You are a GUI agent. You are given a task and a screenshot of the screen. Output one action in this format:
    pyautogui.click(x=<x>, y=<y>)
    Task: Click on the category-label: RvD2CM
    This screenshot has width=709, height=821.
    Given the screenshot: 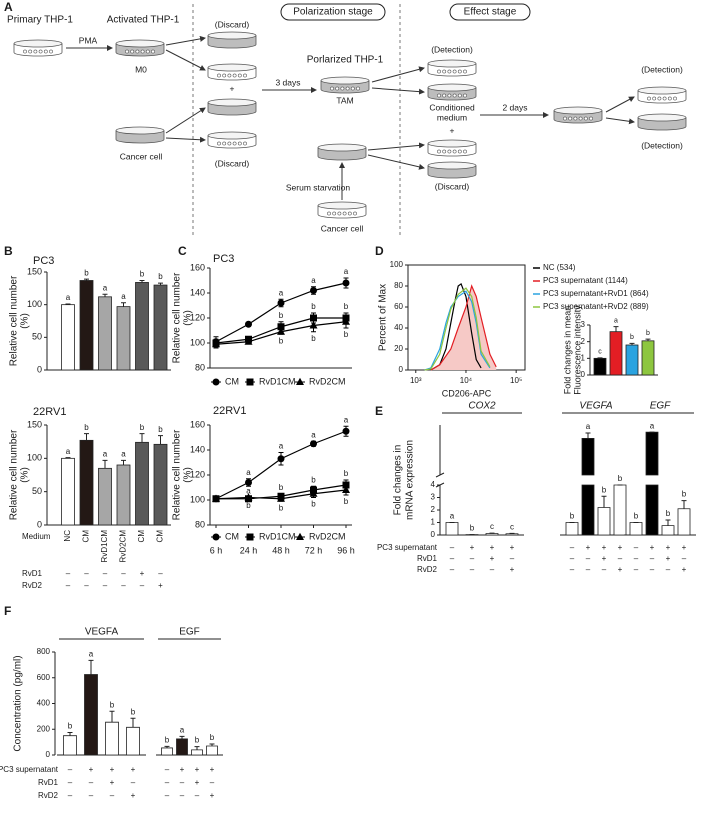 What is the action you would take?
    pyautogui.click(x=123, y=546)
    